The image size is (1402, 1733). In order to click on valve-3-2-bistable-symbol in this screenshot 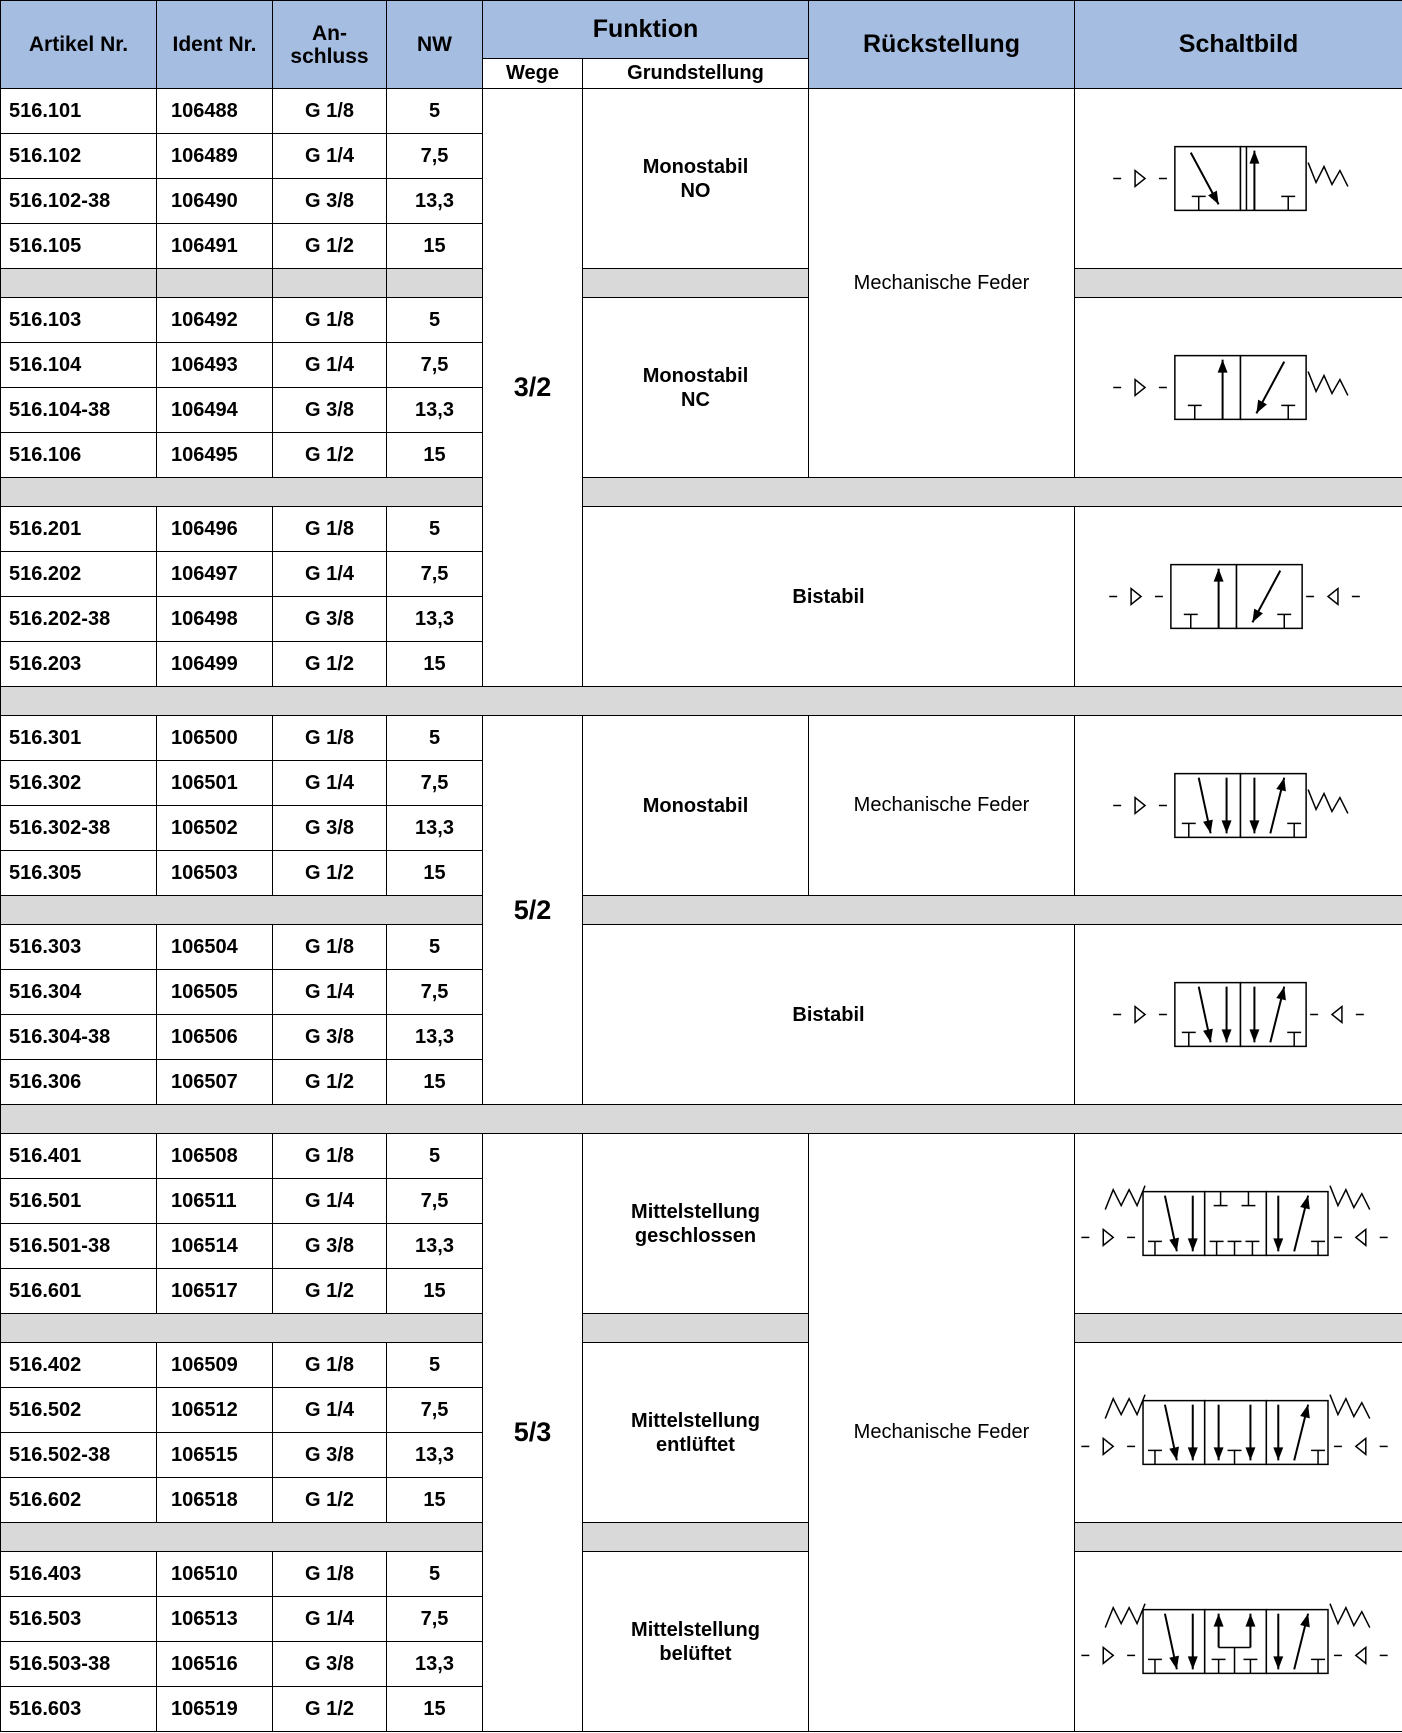, I will do `click(1238, 596)`.